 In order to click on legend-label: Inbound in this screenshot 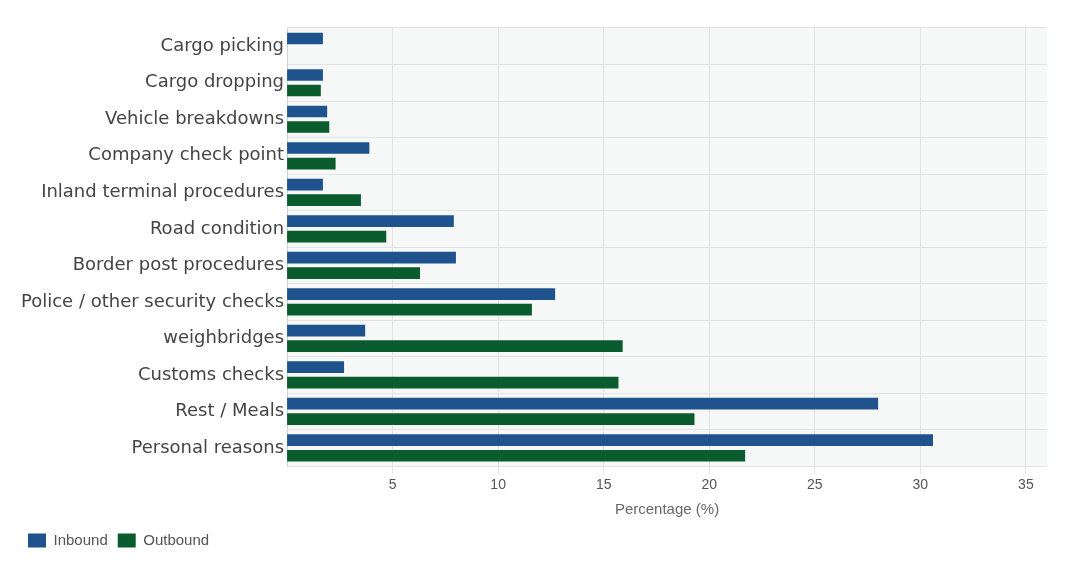, I will do `click(80, 539)`.